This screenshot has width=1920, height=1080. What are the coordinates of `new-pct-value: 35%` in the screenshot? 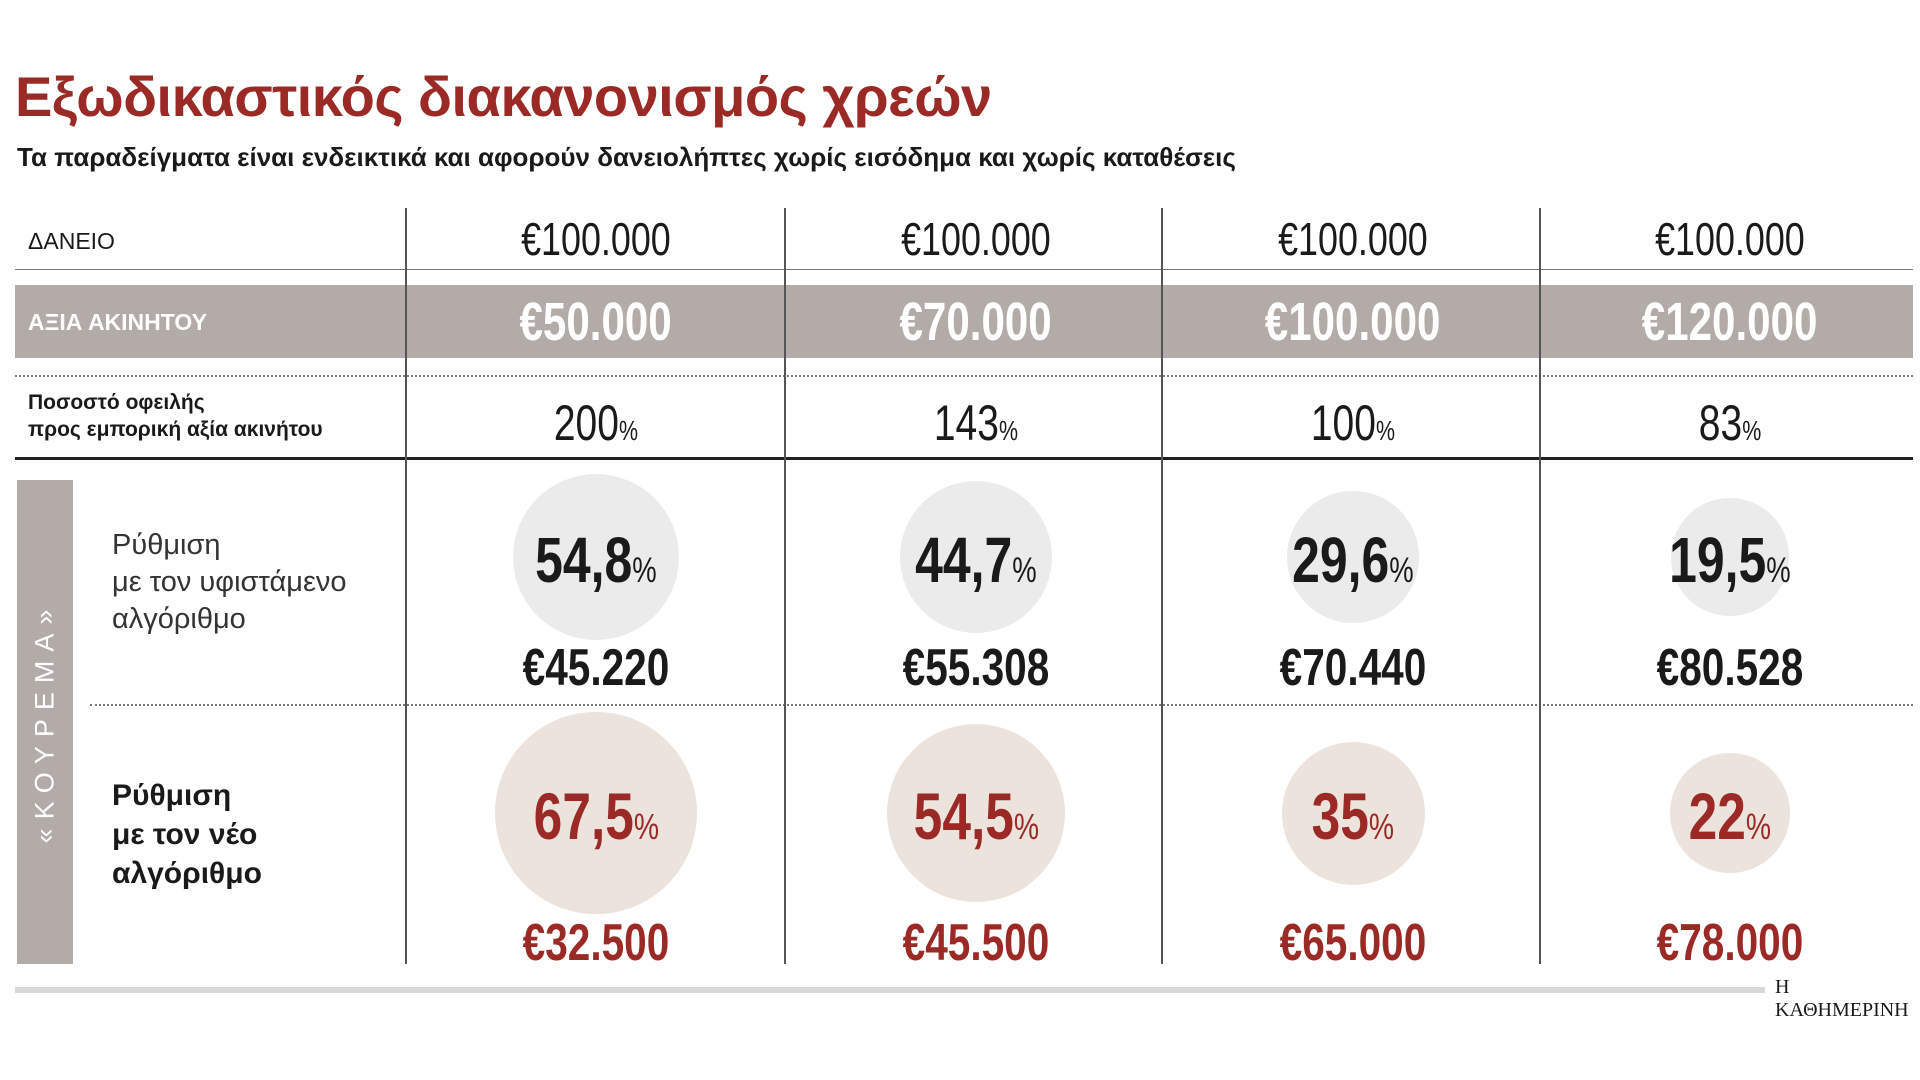 It's located at (1353, 816).